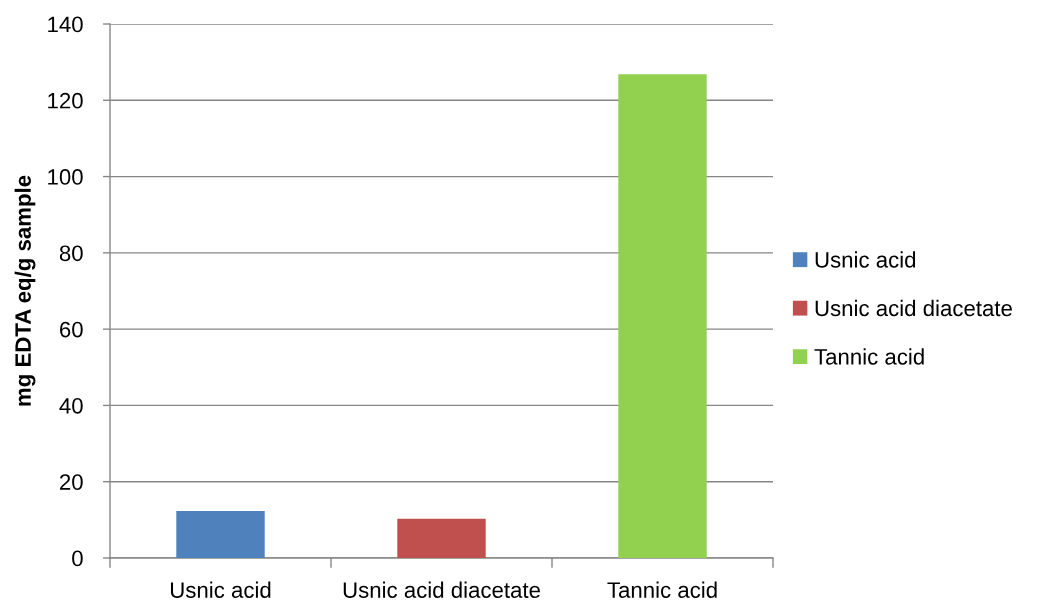 Image resolution: width=1044 pixels, height=601 pixels. Describe the element at coordinates (869, 356) in the screenshot. I see `legend-label: Tannic acid` at that location.